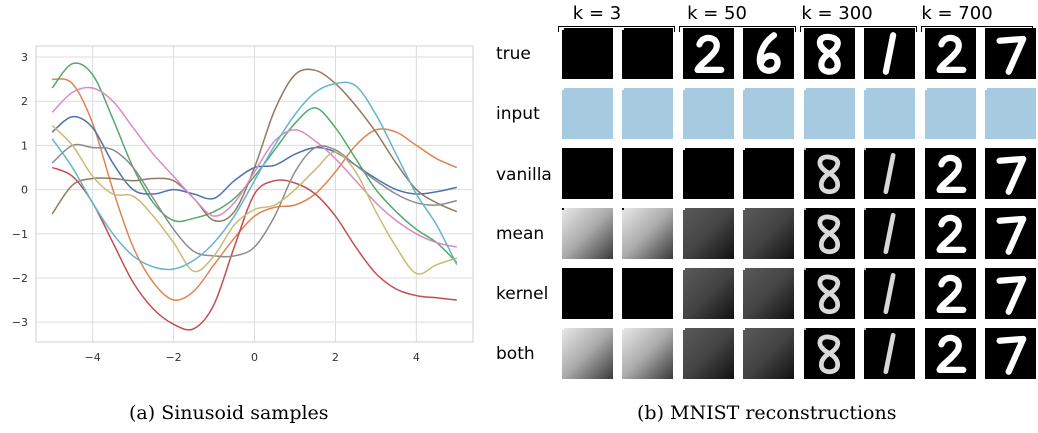 The height and width of the screenshot is (433, 1038). What do you see at coordinates (524, 175) in the screenshot?
I see `row-label-vanilla: vanilla` at bounding box center [524, 175].